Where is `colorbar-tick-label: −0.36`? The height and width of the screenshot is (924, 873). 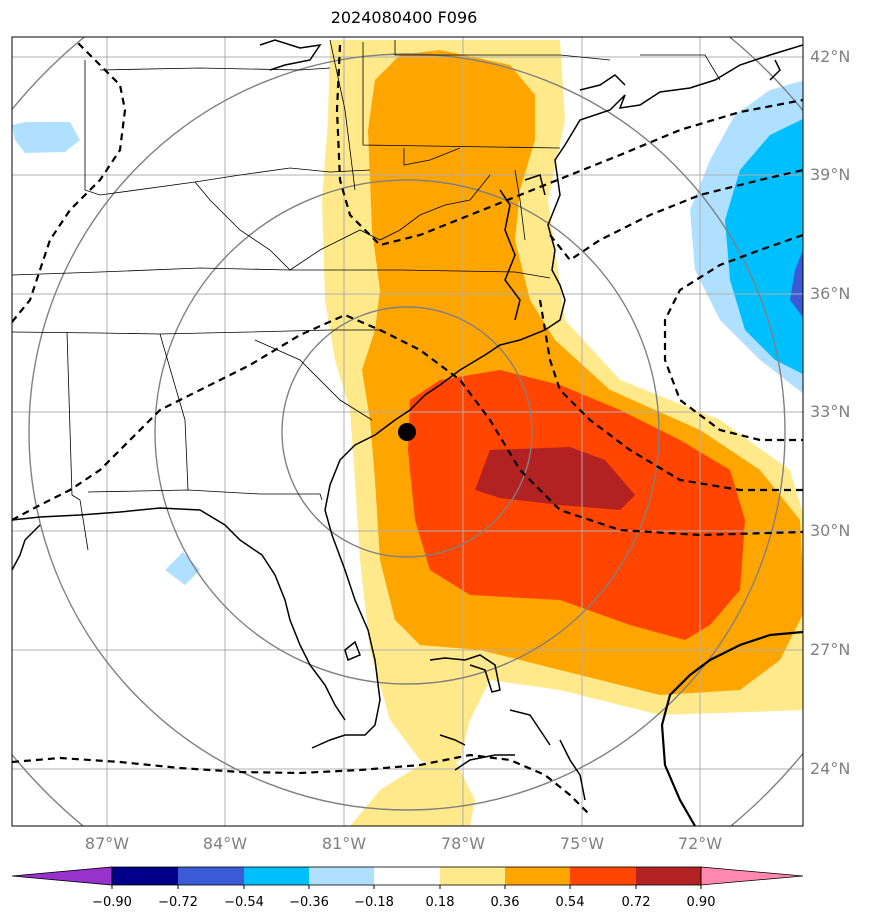
colorbar-tick-label: −0.36 is located at coordinates (309, 902).